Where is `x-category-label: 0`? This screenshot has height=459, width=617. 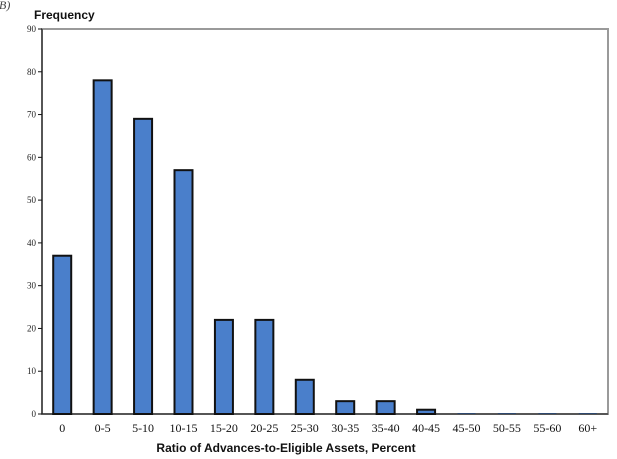
x-category-label: 0 is located at coordinates (62, 428).